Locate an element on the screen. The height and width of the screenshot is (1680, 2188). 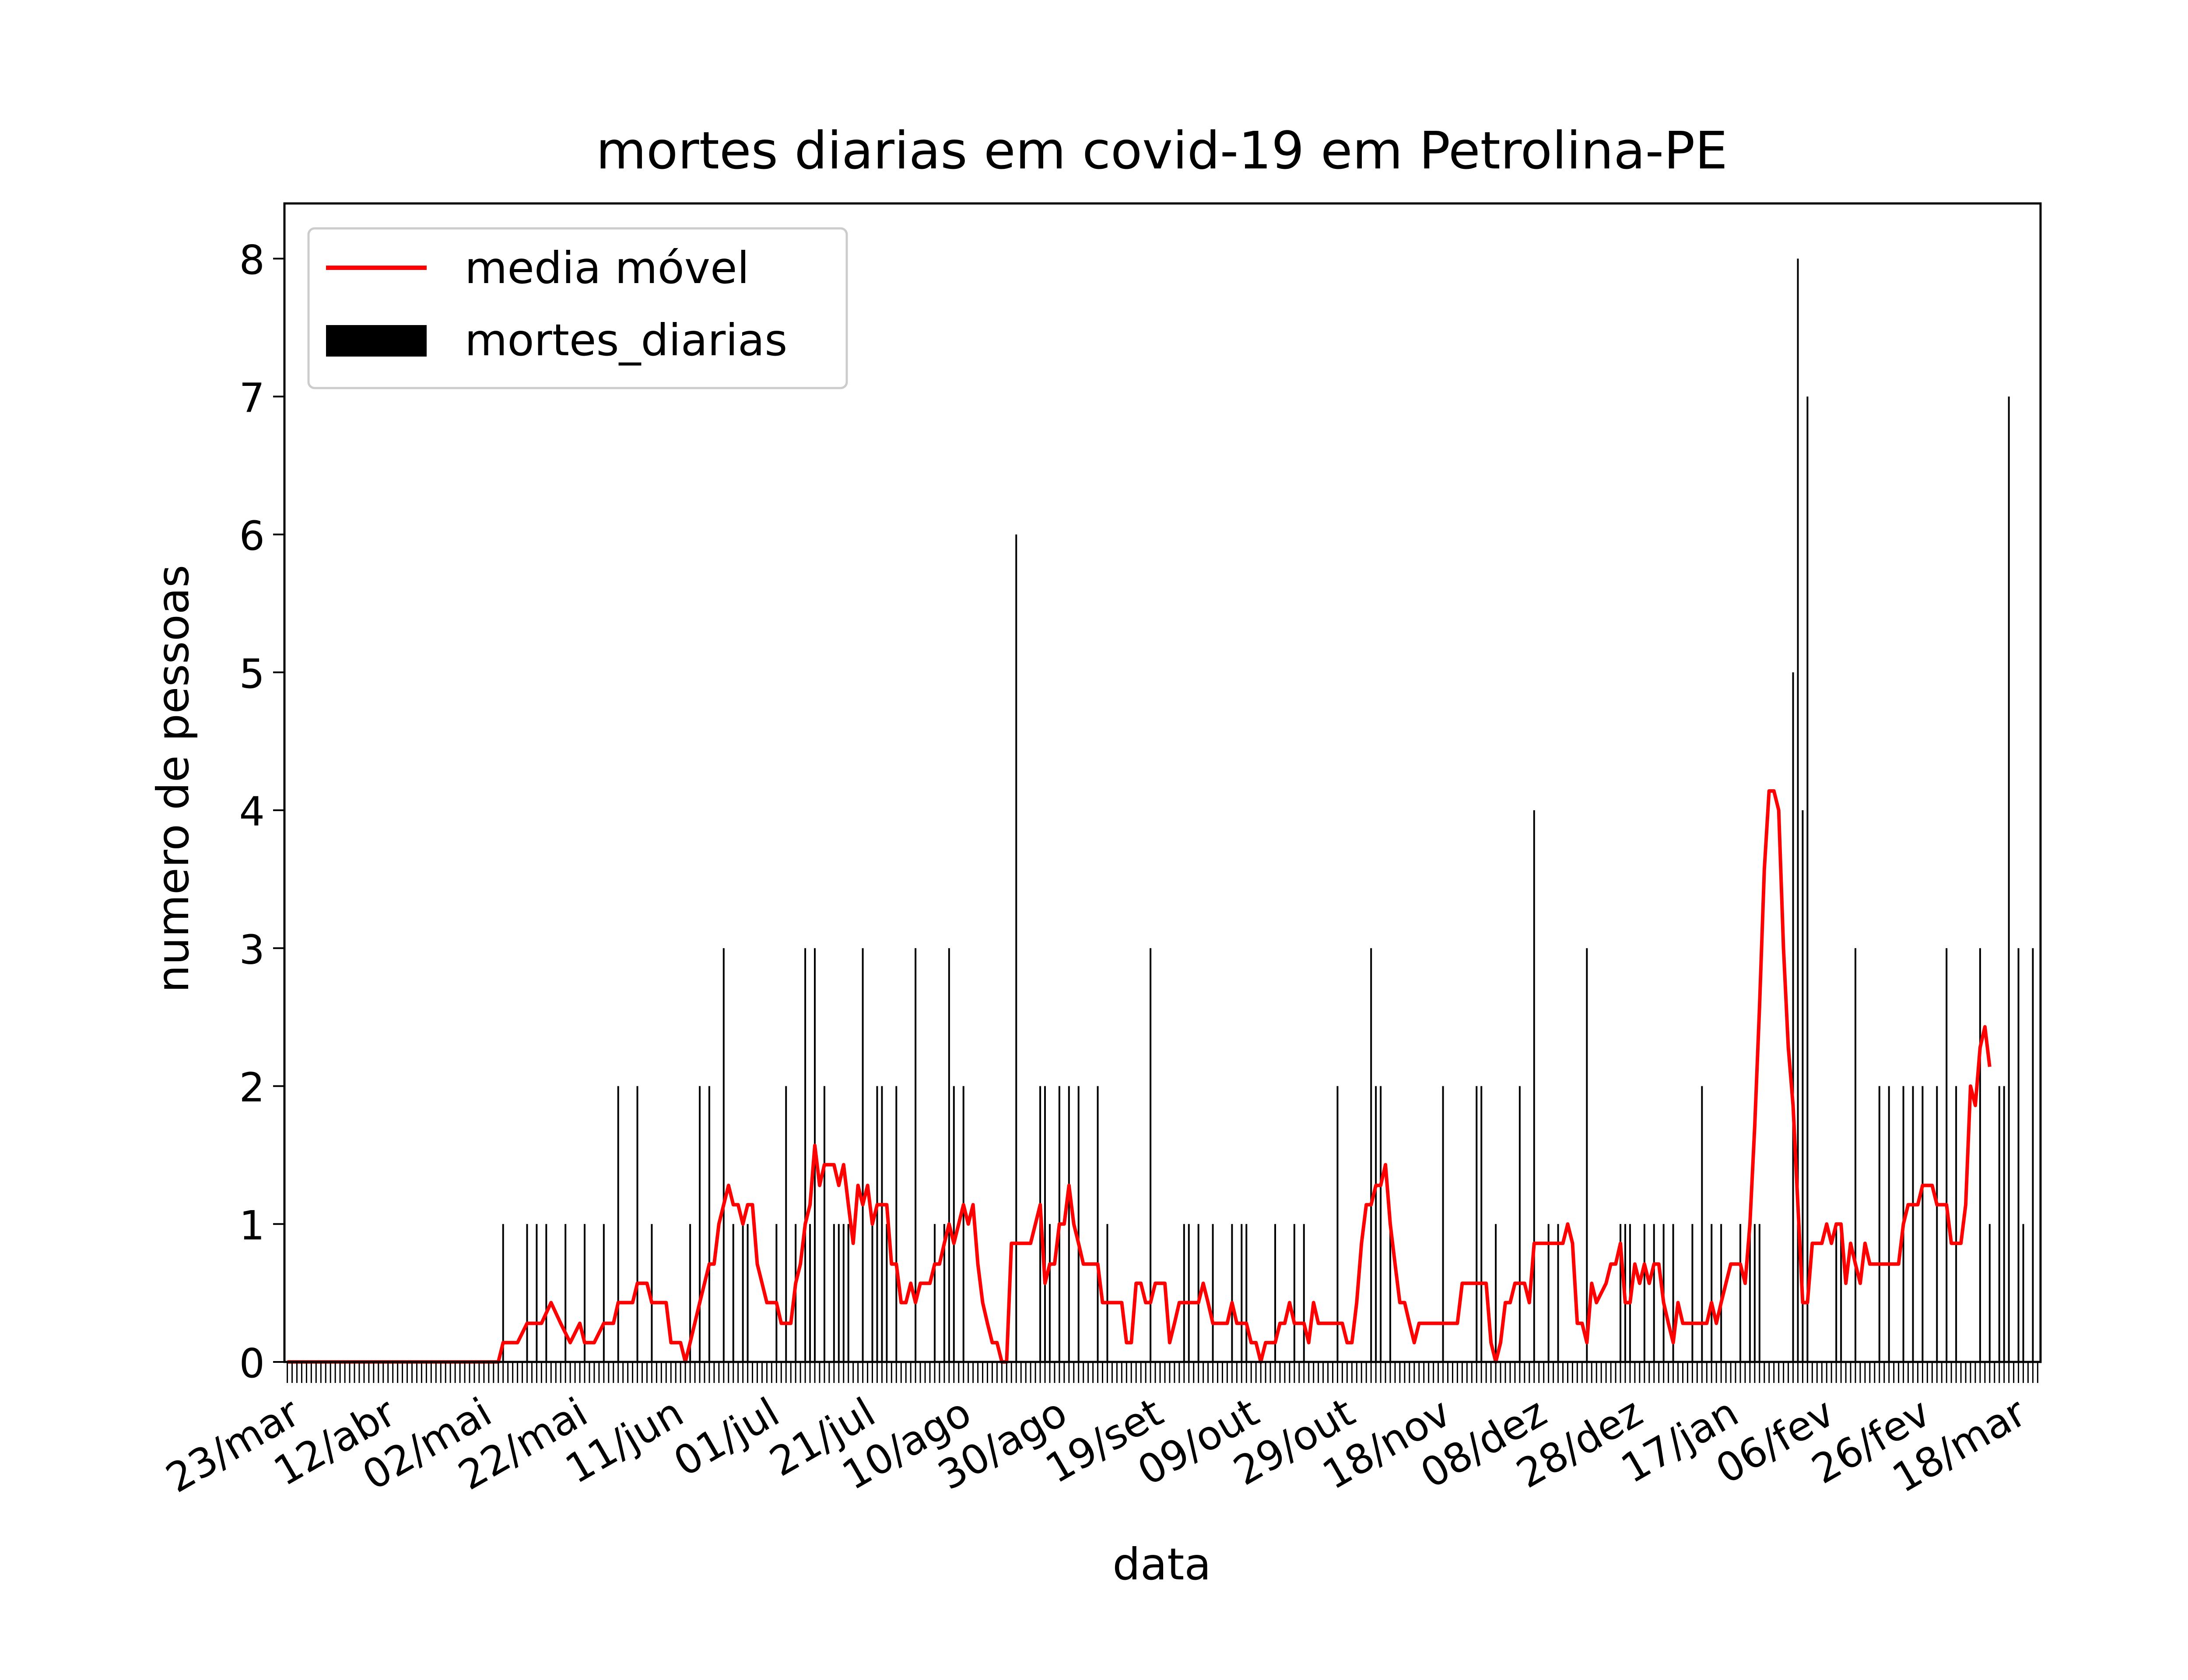
y-tick-label: 3 is located at coordinates (252, 949).